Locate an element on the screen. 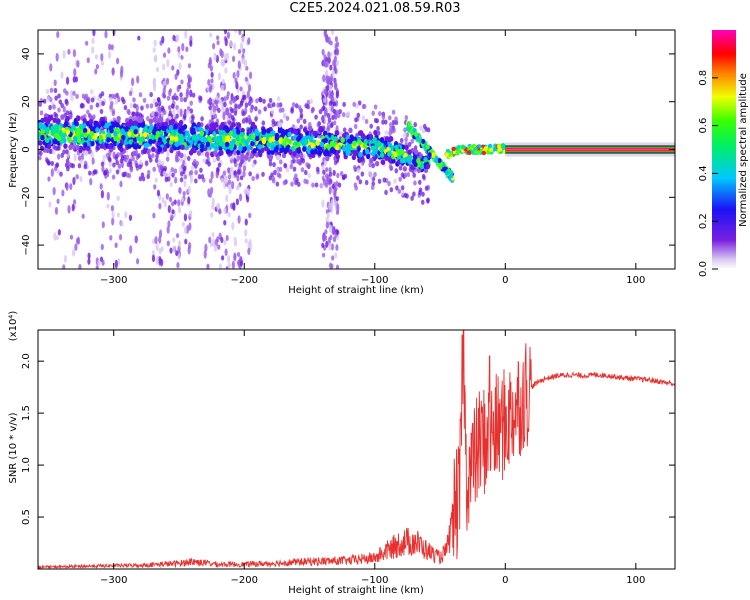 This screenshot has width=750, height=600. x-tick-label: 0 is located at coordinates (505, 580).